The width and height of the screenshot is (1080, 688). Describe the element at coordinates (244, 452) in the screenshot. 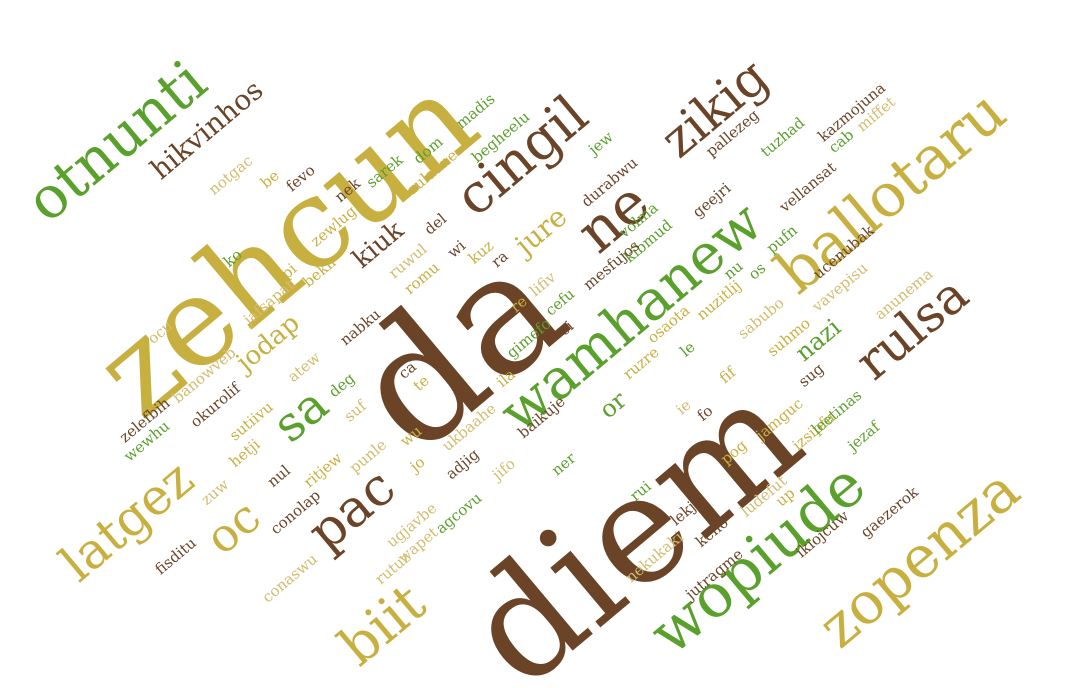

I see `word-hetji: hetji` at that location.